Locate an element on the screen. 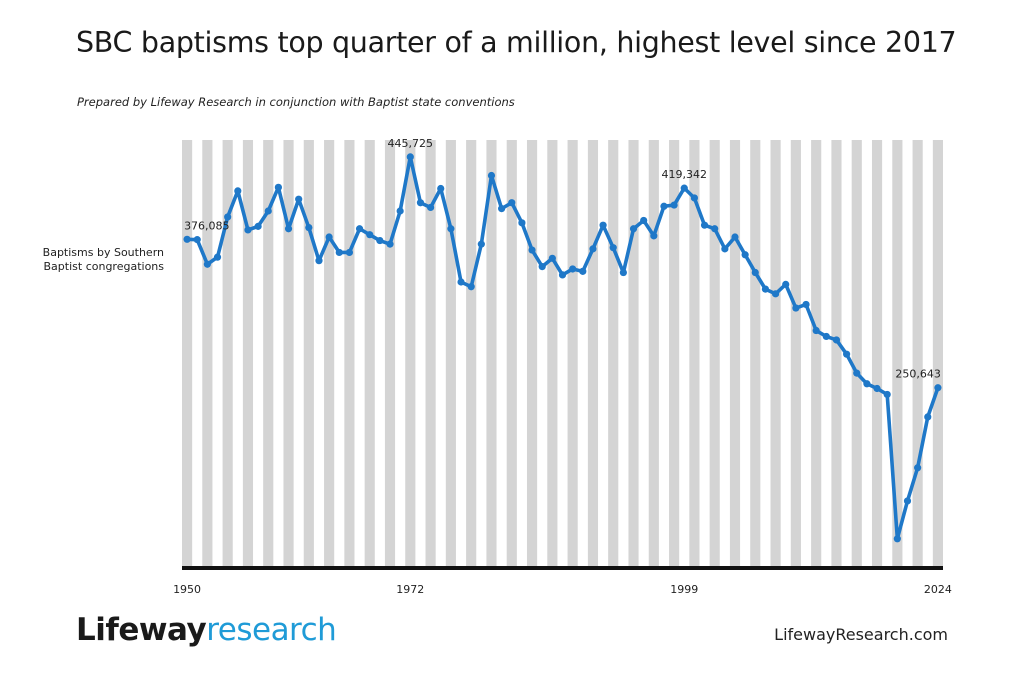 The image size is (1025, 684). x-tick-label: 1999 is located at coordinates (684, 589).